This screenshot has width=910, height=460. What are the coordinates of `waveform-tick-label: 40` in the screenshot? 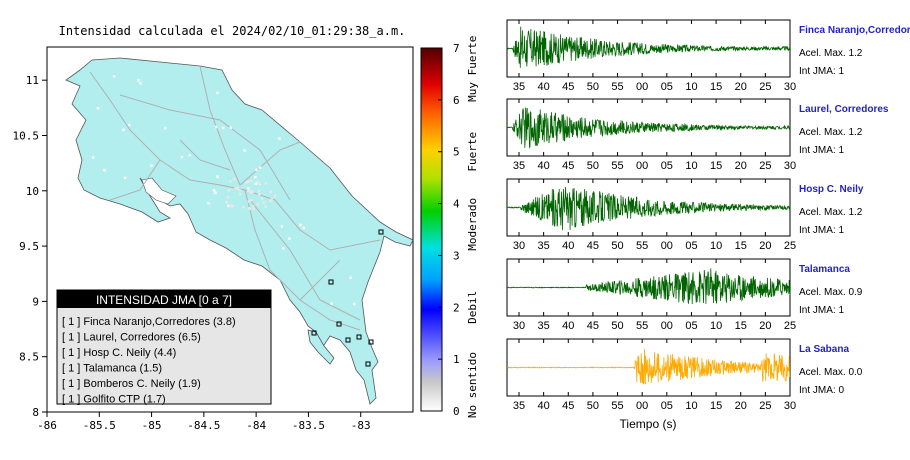 It's located at (568, 246).